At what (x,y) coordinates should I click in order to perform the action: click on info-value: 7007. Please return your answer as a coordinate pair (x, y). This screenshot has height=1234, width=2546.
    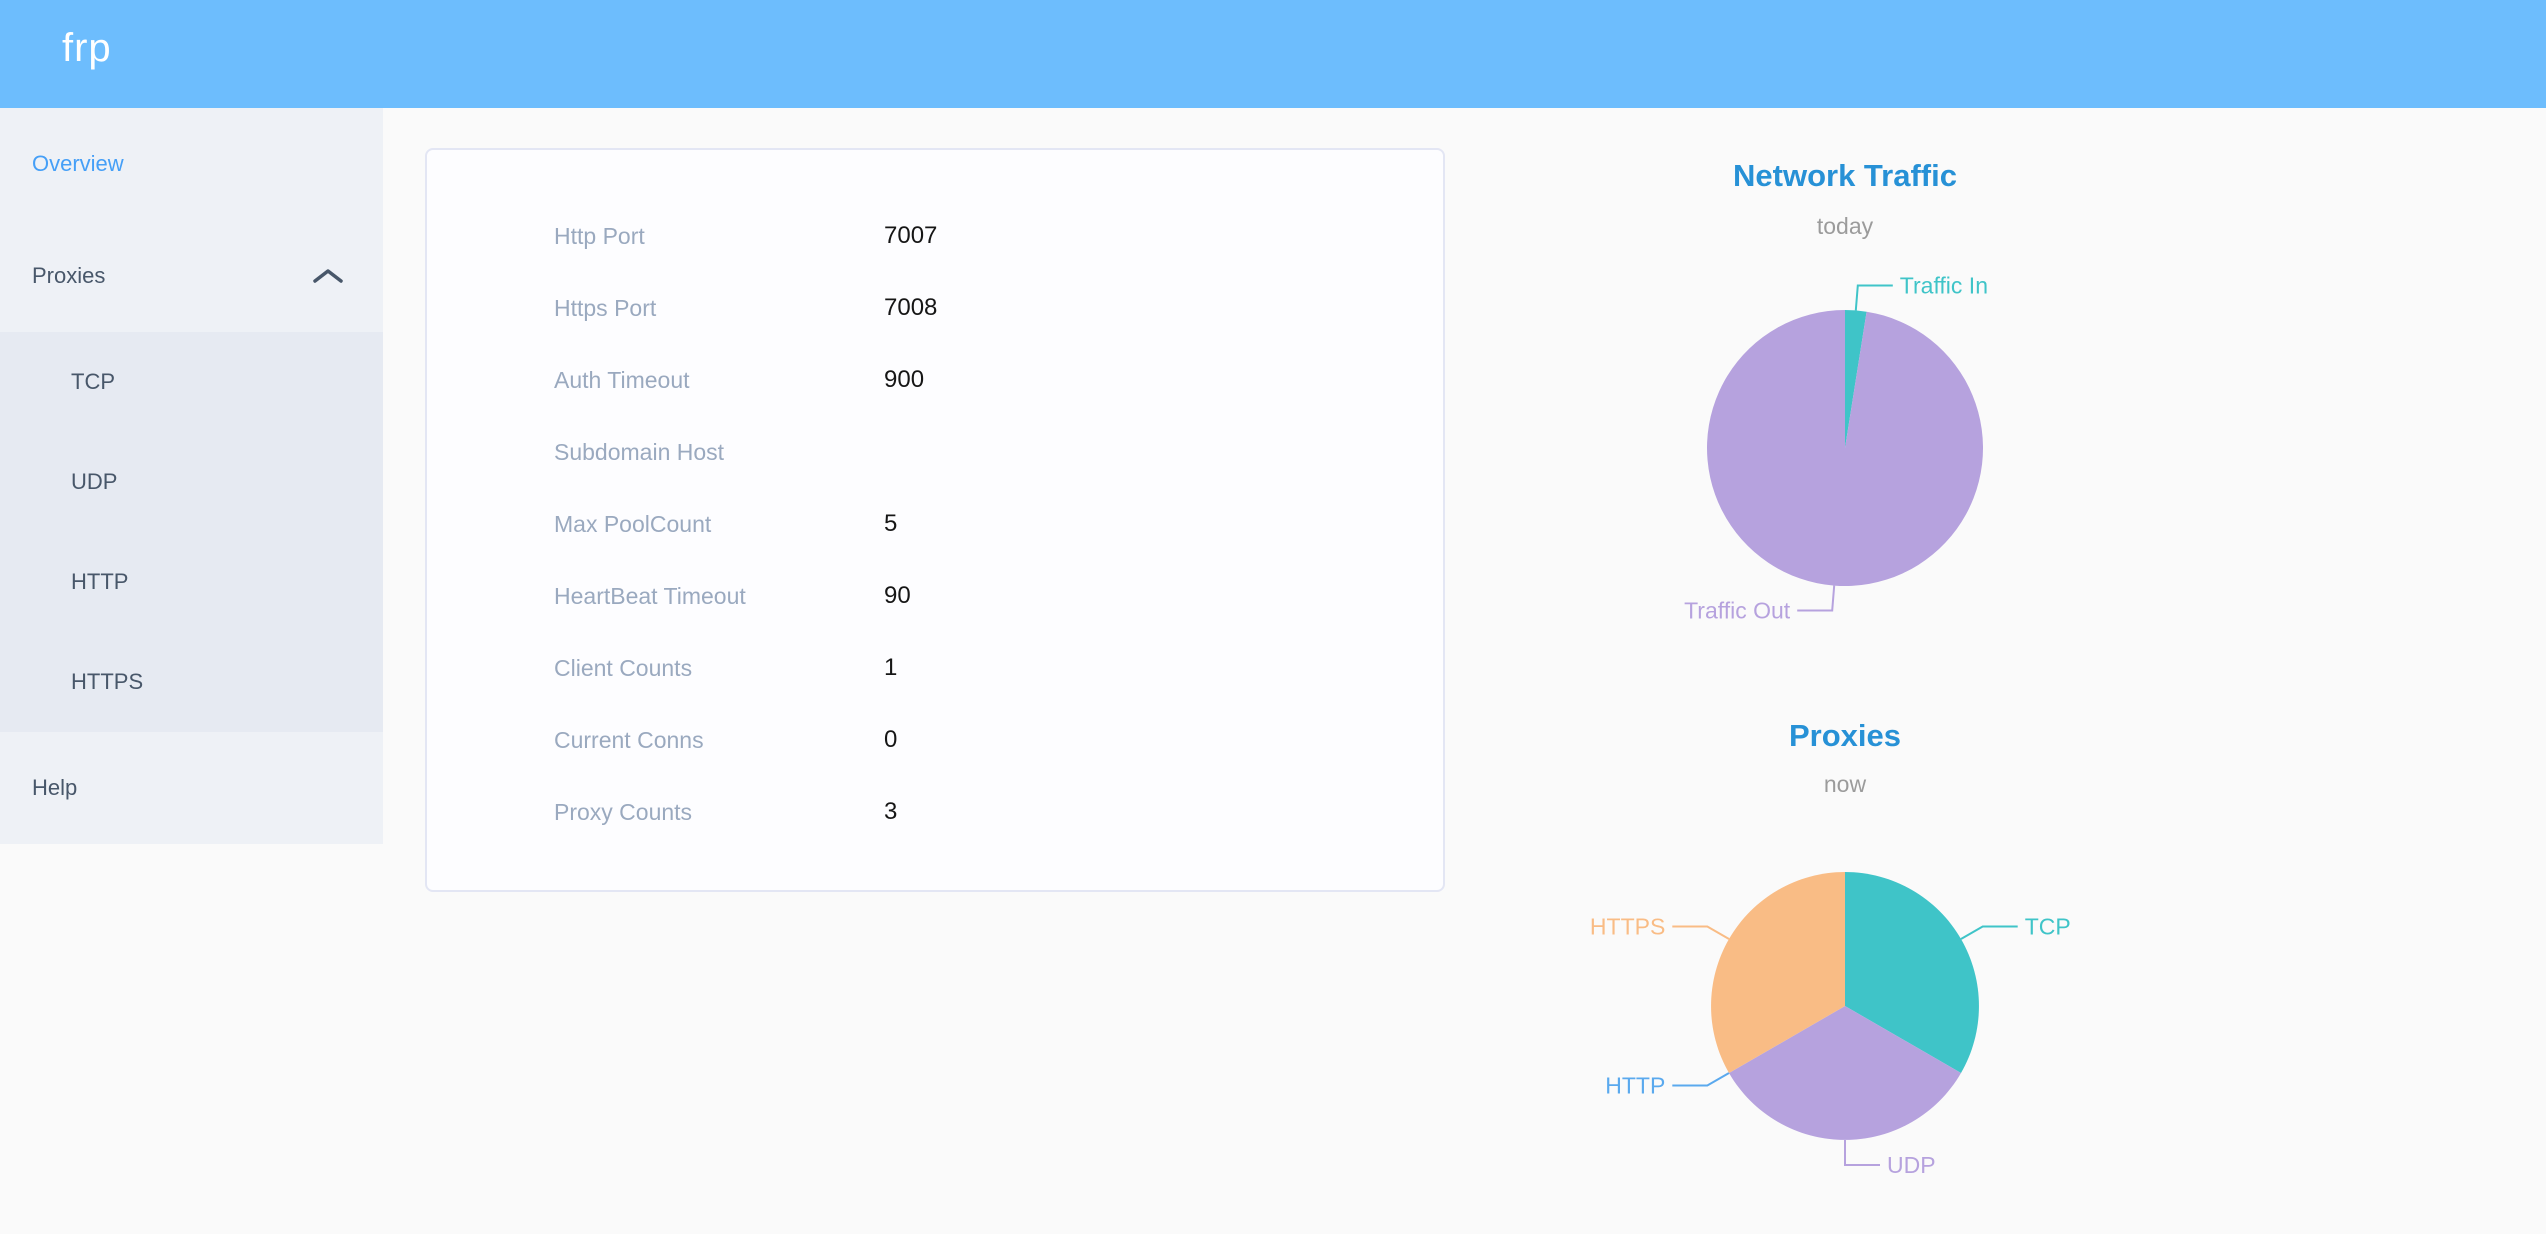
    Looking at the image, I should click on (911, 235).